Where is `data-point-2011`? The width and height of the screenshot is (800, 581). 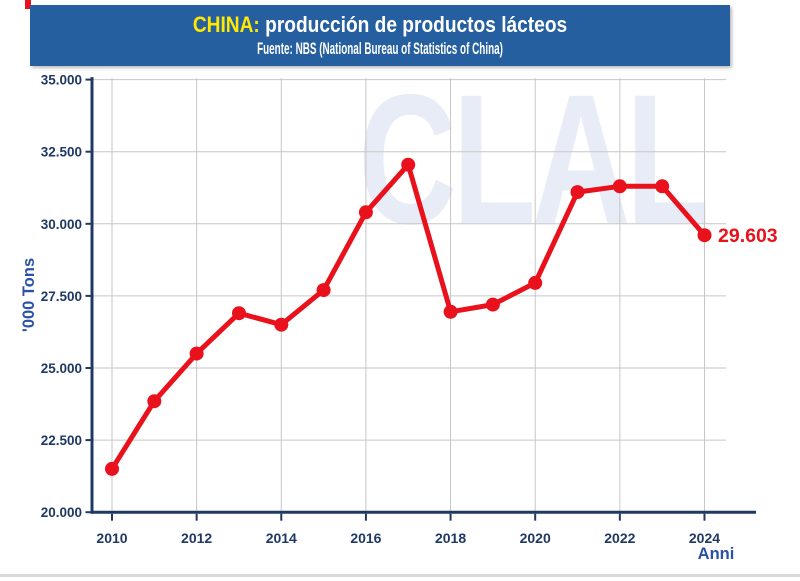 data-point-2011 is located at coordinates (154, 401).